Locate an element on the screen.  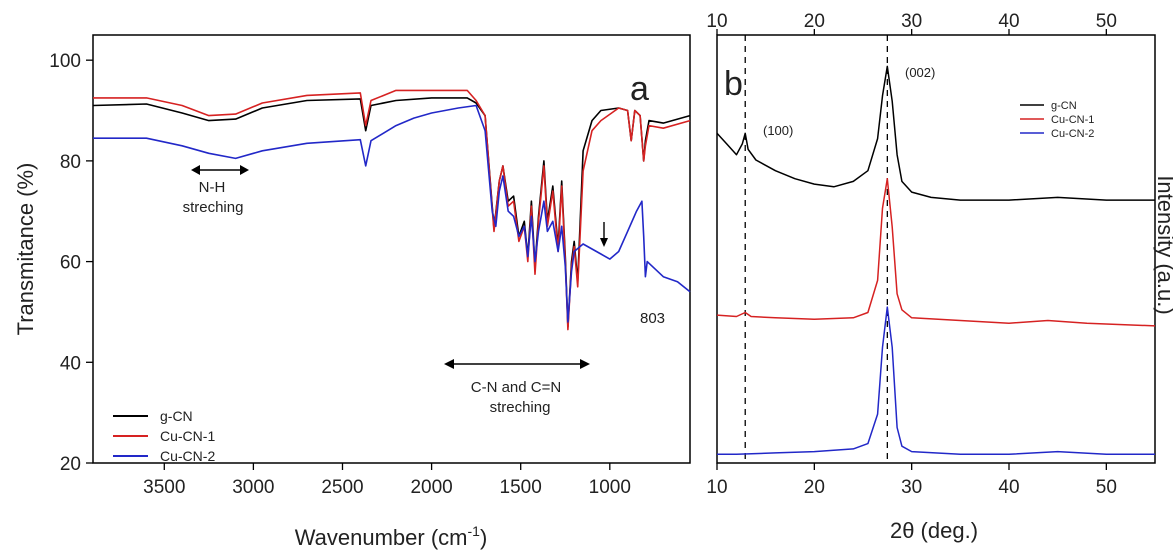
xrd-top-tick-label: 40 is located at coordinates (1008, 21).